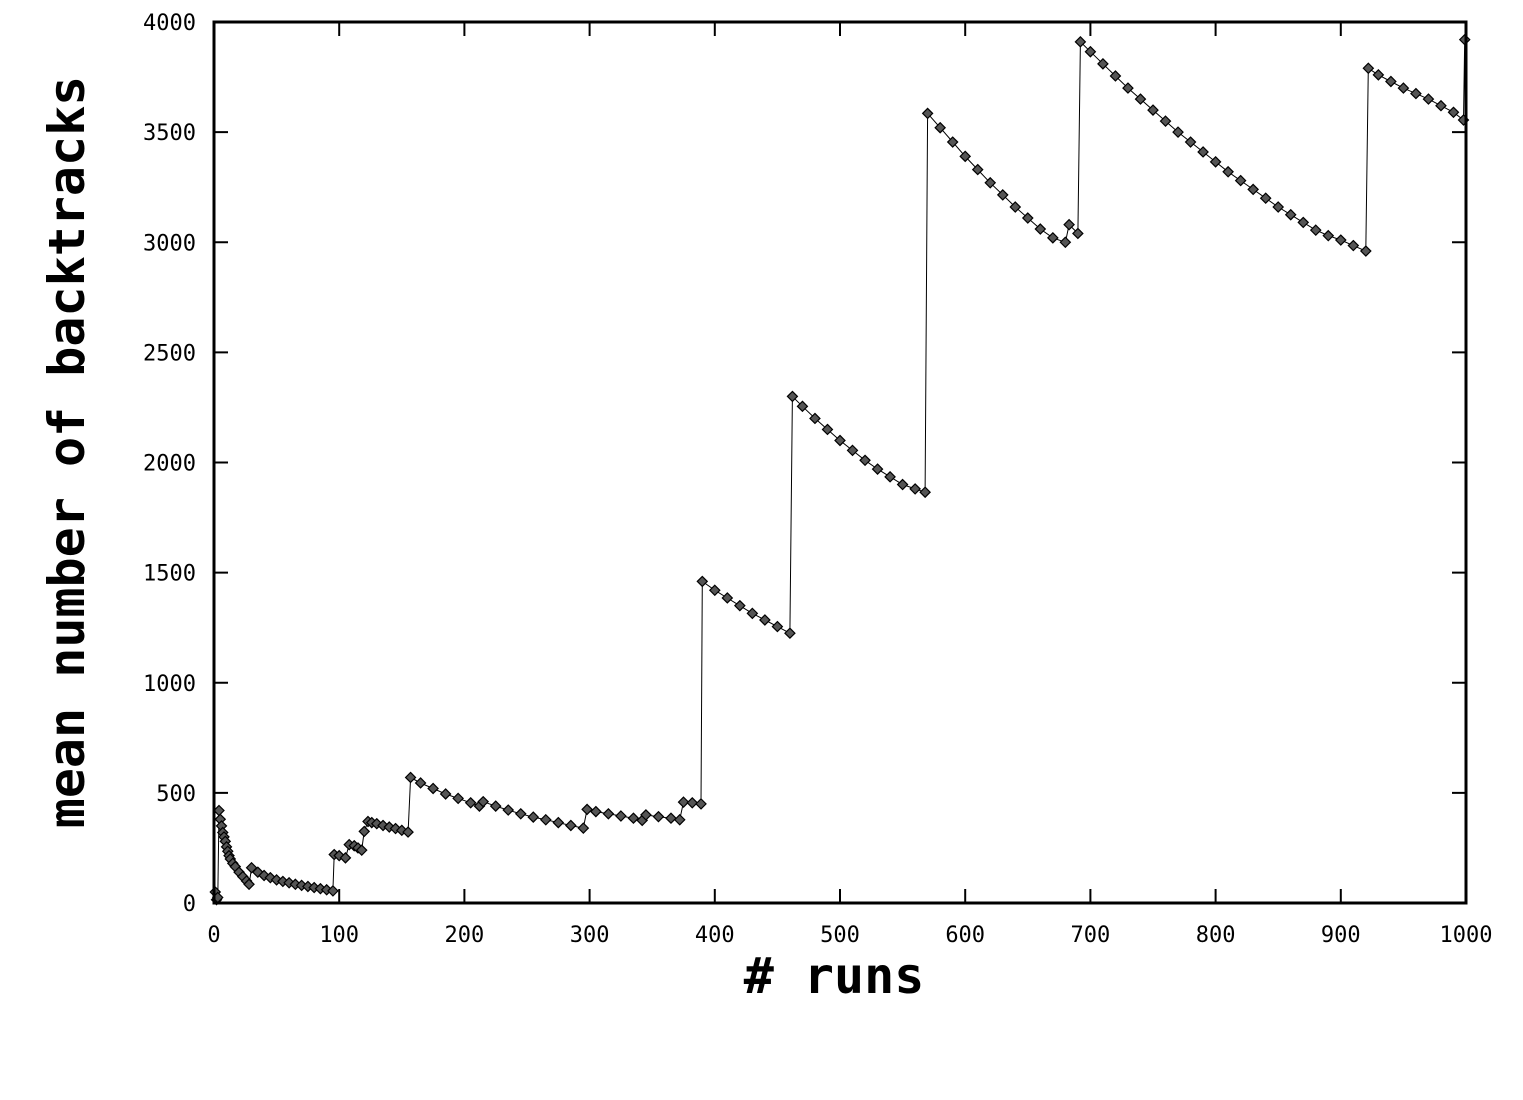 The height and width of the screenshot is (1100, 1523). What do you see at coordinates (840, 935) in the screenshot?
I see `x-tick-label: 500` at bounding box center [840, 935].